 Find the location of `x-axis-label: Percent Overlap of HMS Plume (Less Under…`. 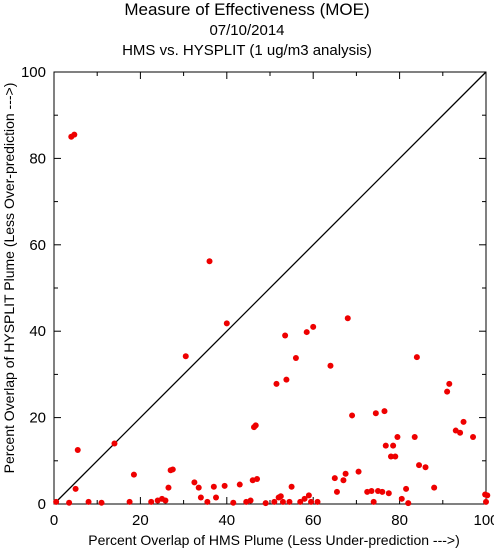

x-axis-label: Percent Overlap of HMS Plume (Less Under… is located at coordinates (274, 540).